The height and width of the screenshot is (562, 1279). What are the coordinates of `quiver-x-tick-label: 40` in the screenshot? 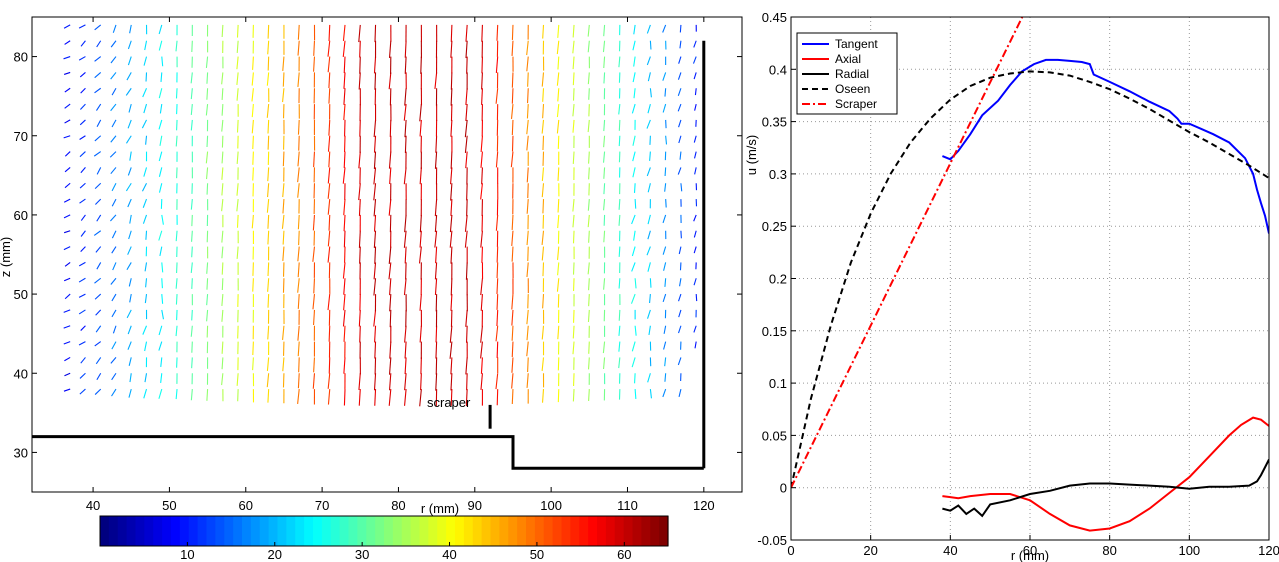 It's located at (93, 505).